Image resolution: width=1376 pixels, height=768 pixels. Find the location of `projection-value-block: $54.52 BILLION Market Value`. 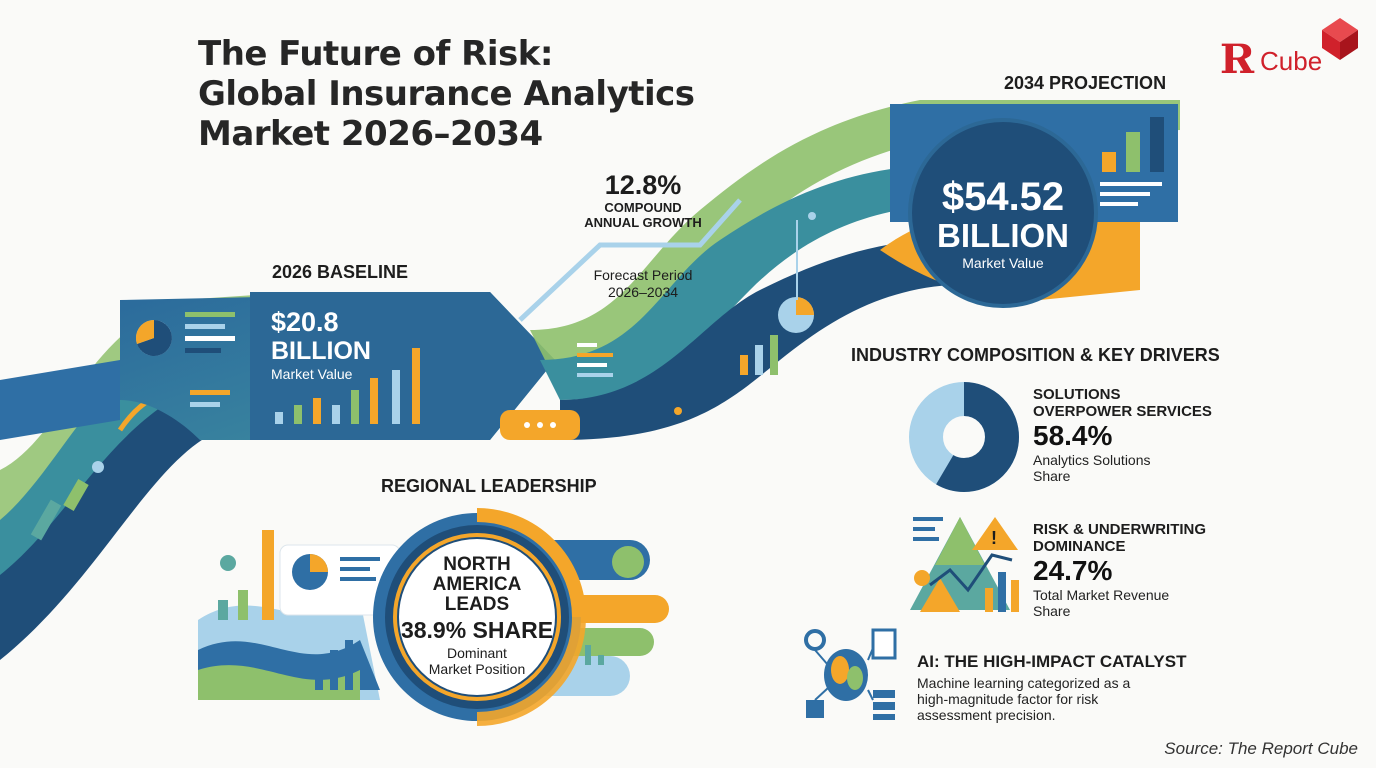

projection-value-block: $54.52 BILLION Market Value is located at coordinates (1003, 224).